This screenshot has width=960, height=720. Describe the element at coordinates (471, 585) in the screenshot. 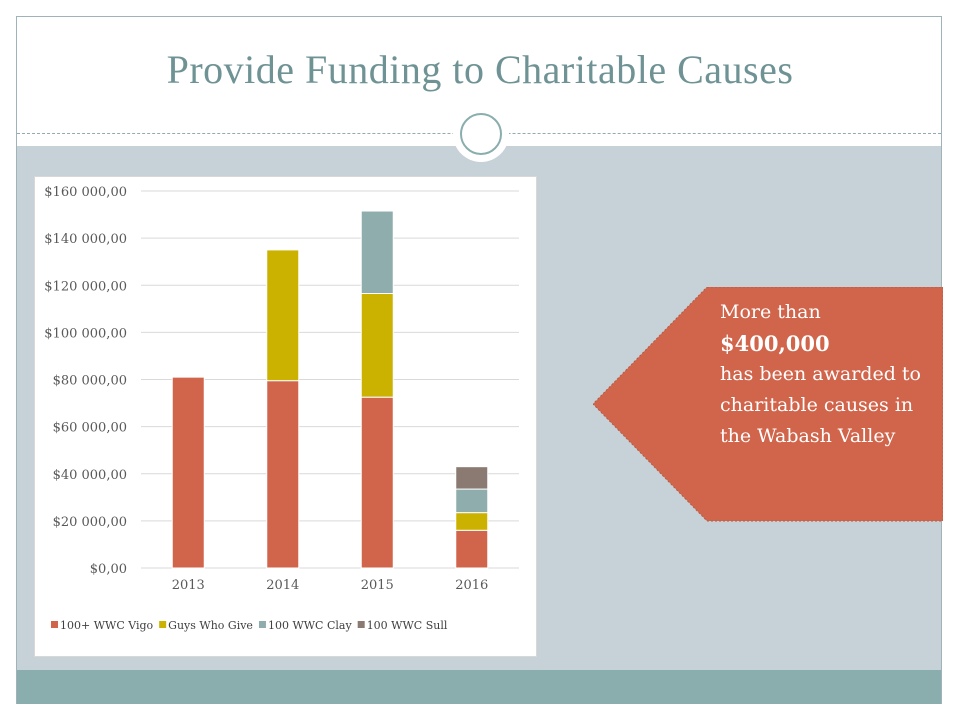

I see `x-tick-label: 2016` at that location.